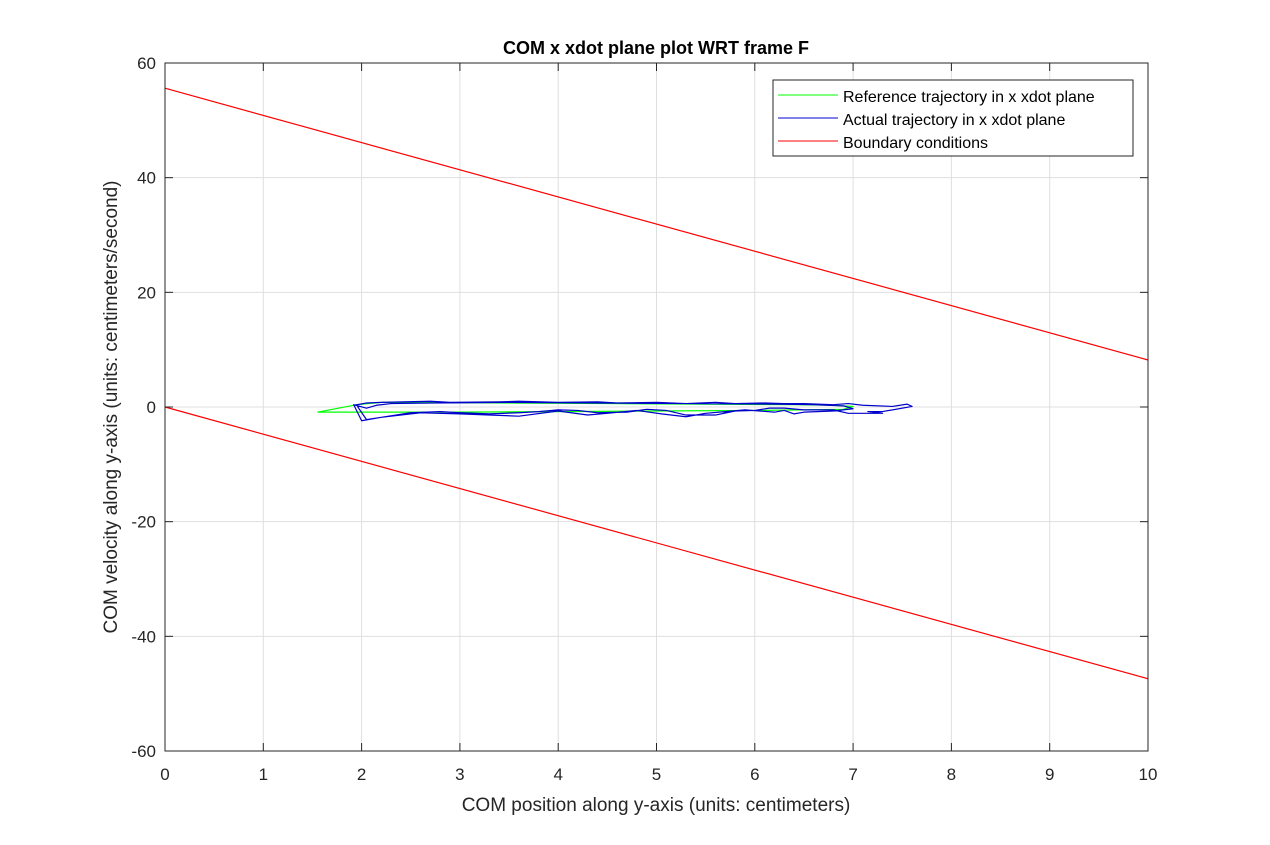 The image size is (1270, 845). What do you see at coordinates (557, 774) in the screenshot?
I see `x-tick-label: 4` at bounding box center [557, 774].